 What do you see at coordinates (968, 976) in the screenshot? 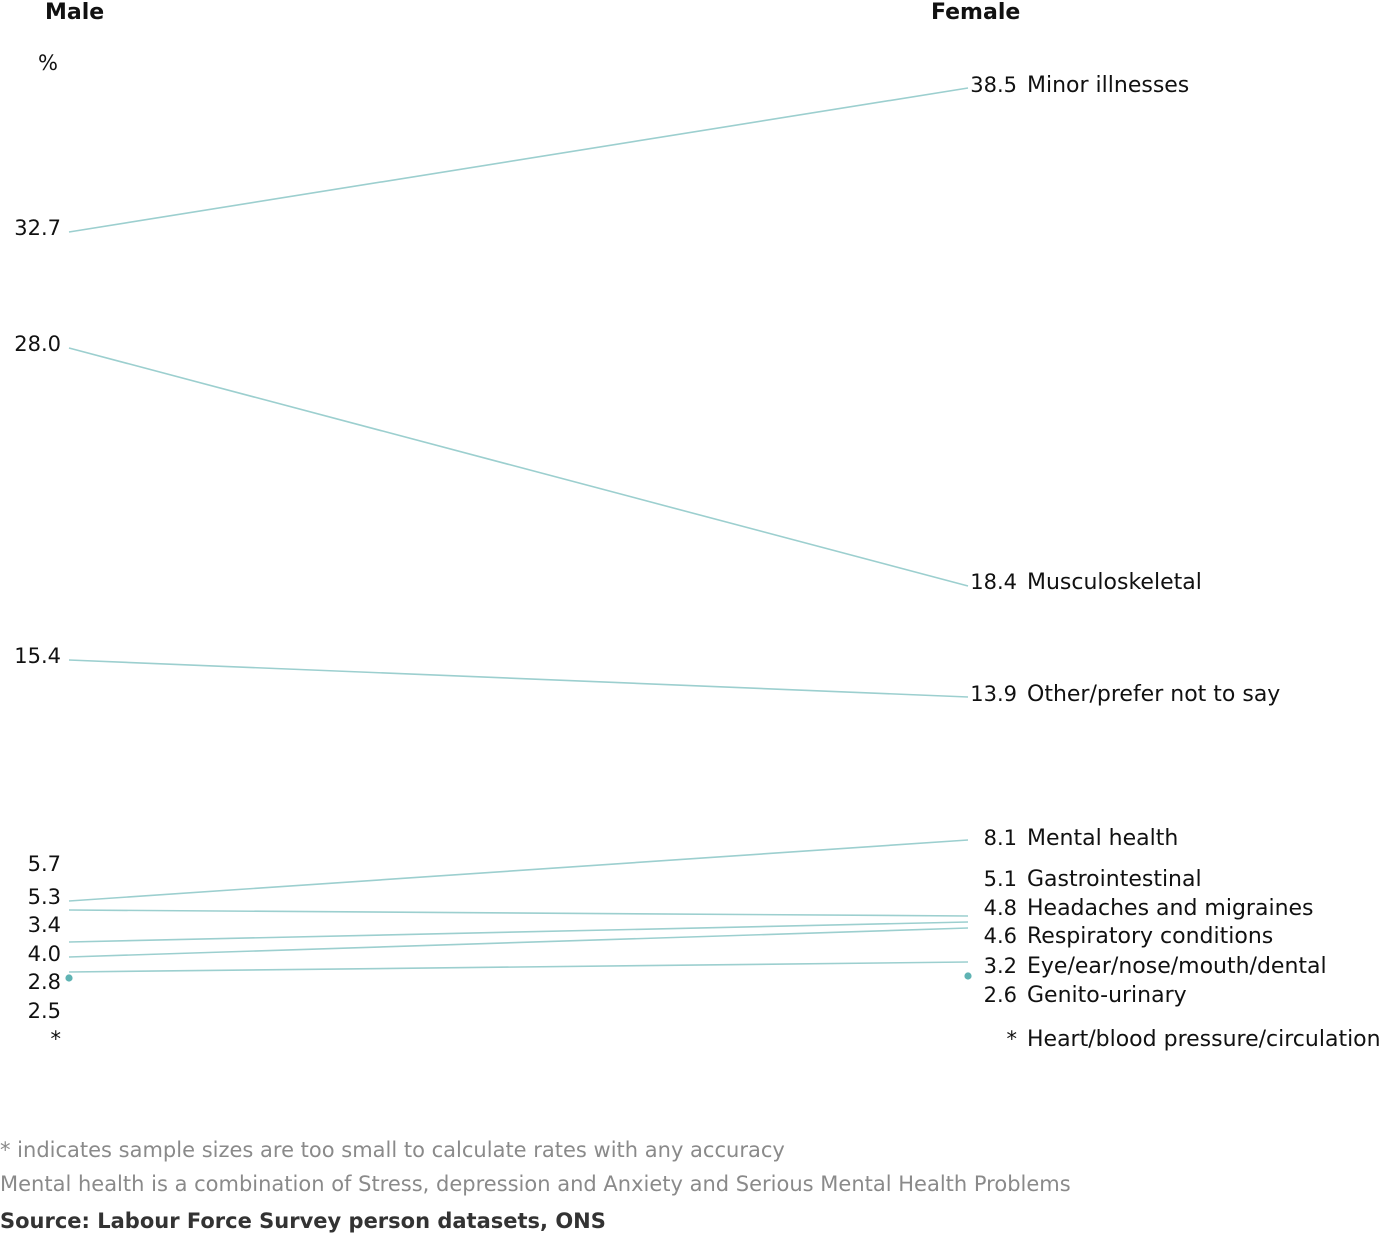
I see `female-marker-eye-ear-nose-mouth-dental` at bounding box center [968, 976].